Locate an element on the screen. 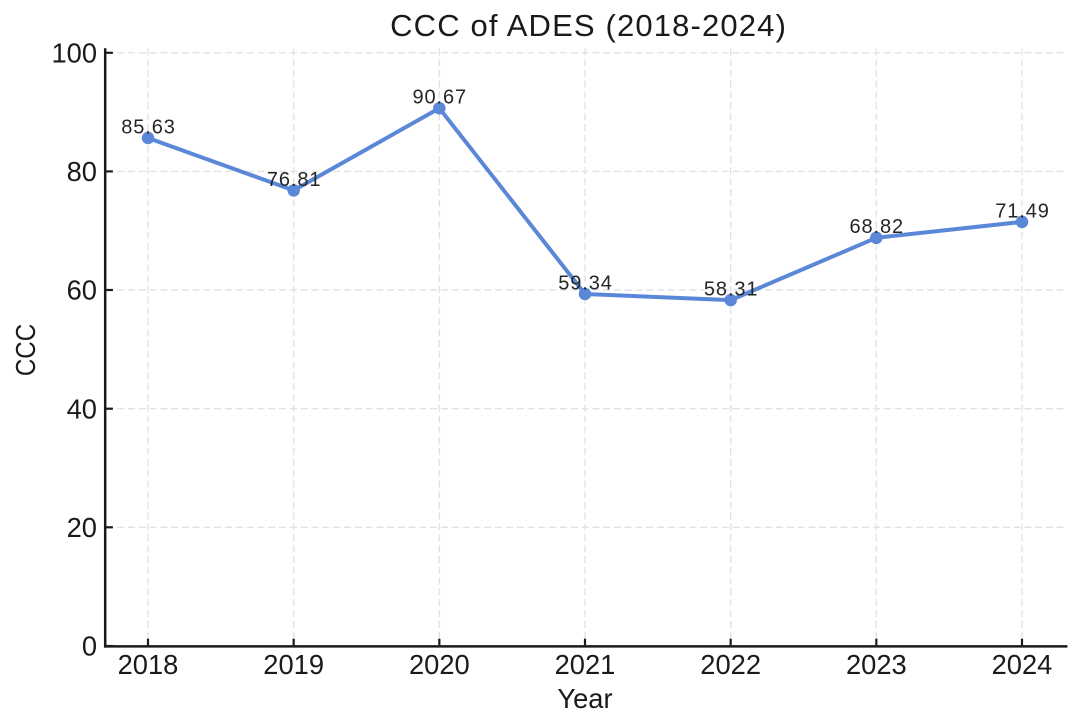  svg-text: 59.34 is located at coordinates (585, 283).